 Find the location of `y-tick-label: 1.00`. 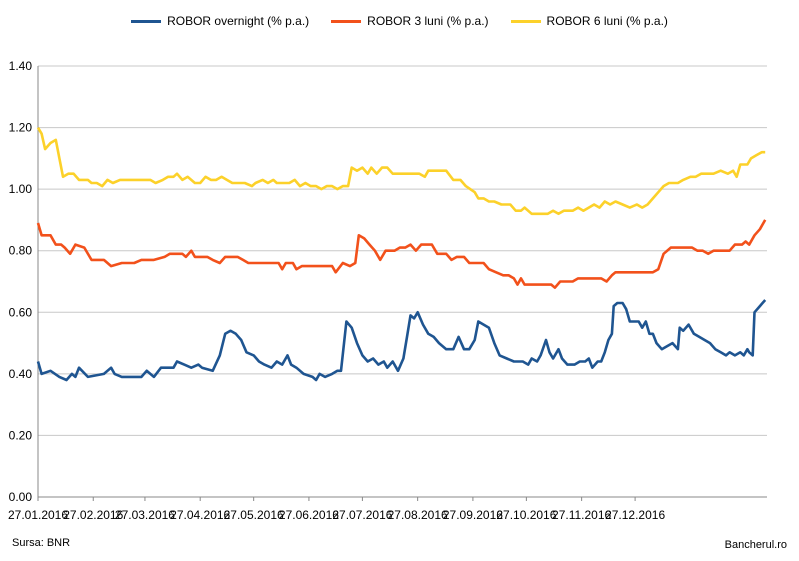

y-tick-label: 1.00 is located at coordinates (21, 189).